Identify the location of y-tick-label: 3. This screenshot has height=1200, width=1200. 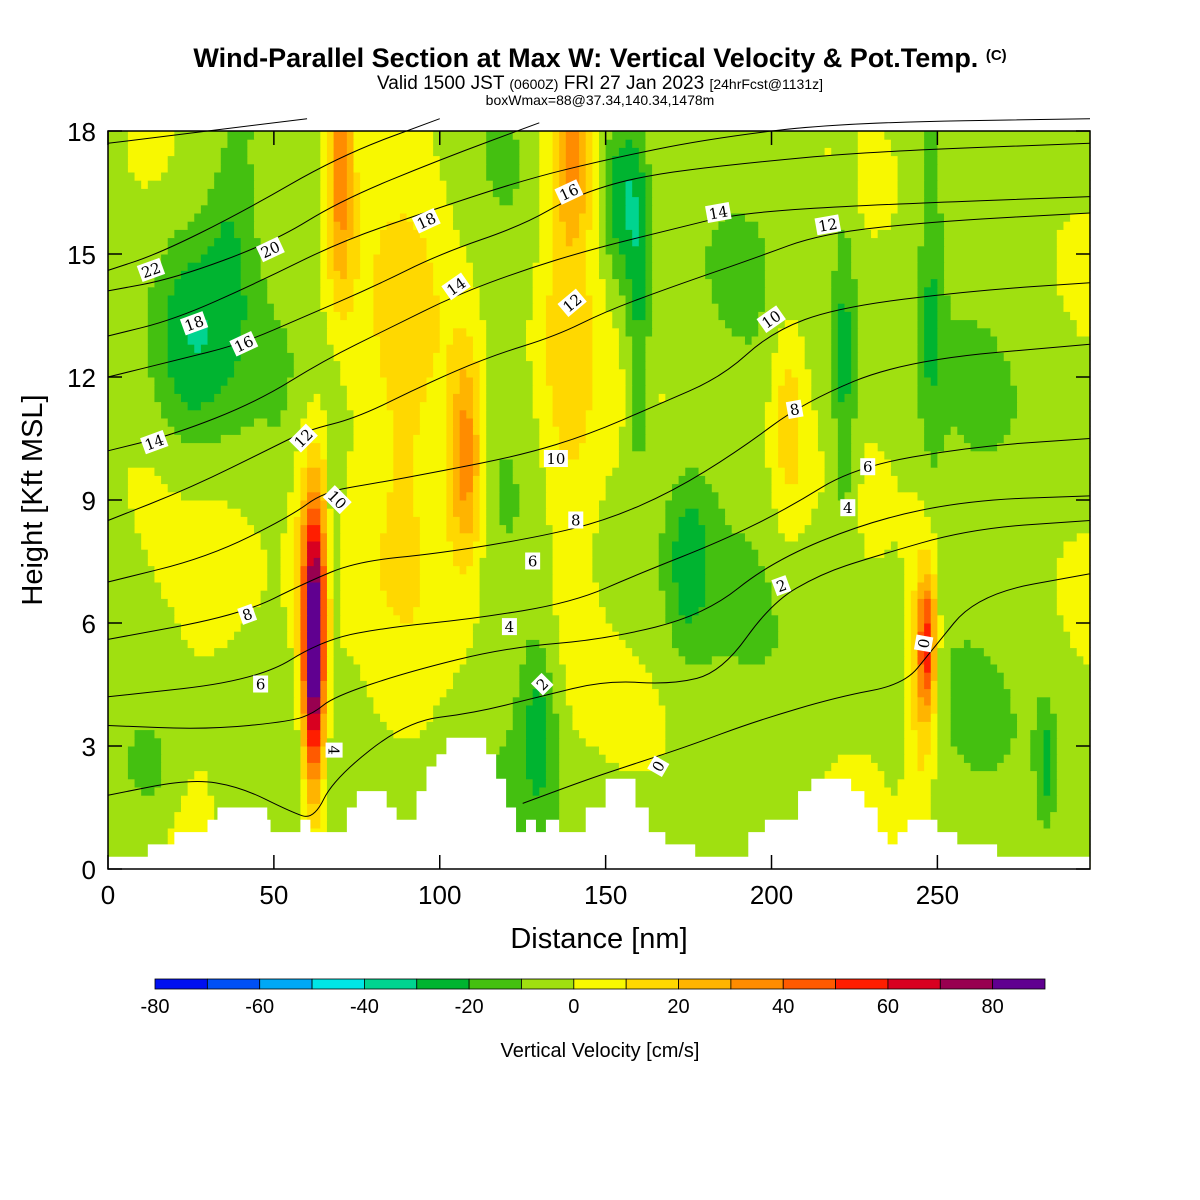
(89, 747).